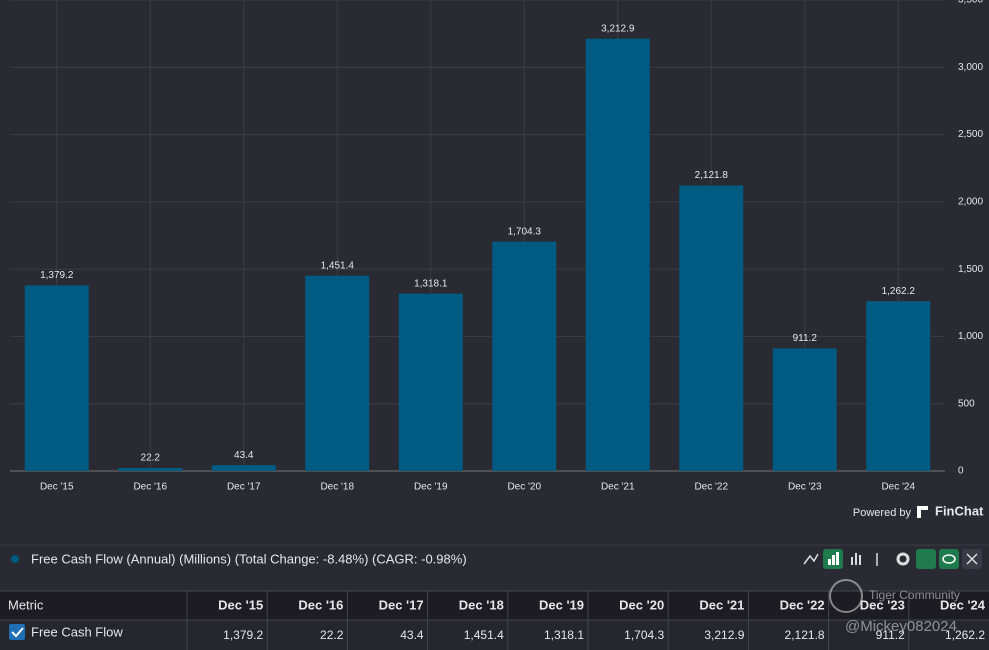 The image size is (989, 650). I want to click on value-label: 22.2, so click(151, 458).